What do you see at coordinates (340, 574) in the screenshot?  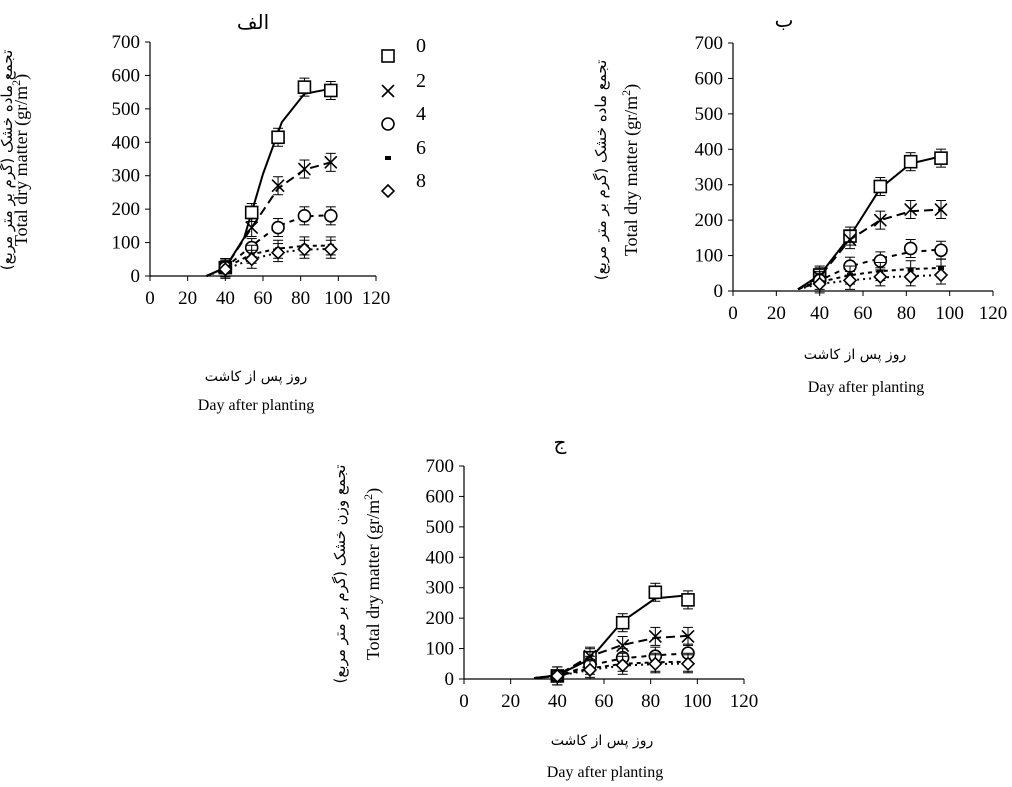 I see `y-axis-label-fa: تجمع وزن خشک (گرم بر متر مربع)` at bounding box center [340, 574].